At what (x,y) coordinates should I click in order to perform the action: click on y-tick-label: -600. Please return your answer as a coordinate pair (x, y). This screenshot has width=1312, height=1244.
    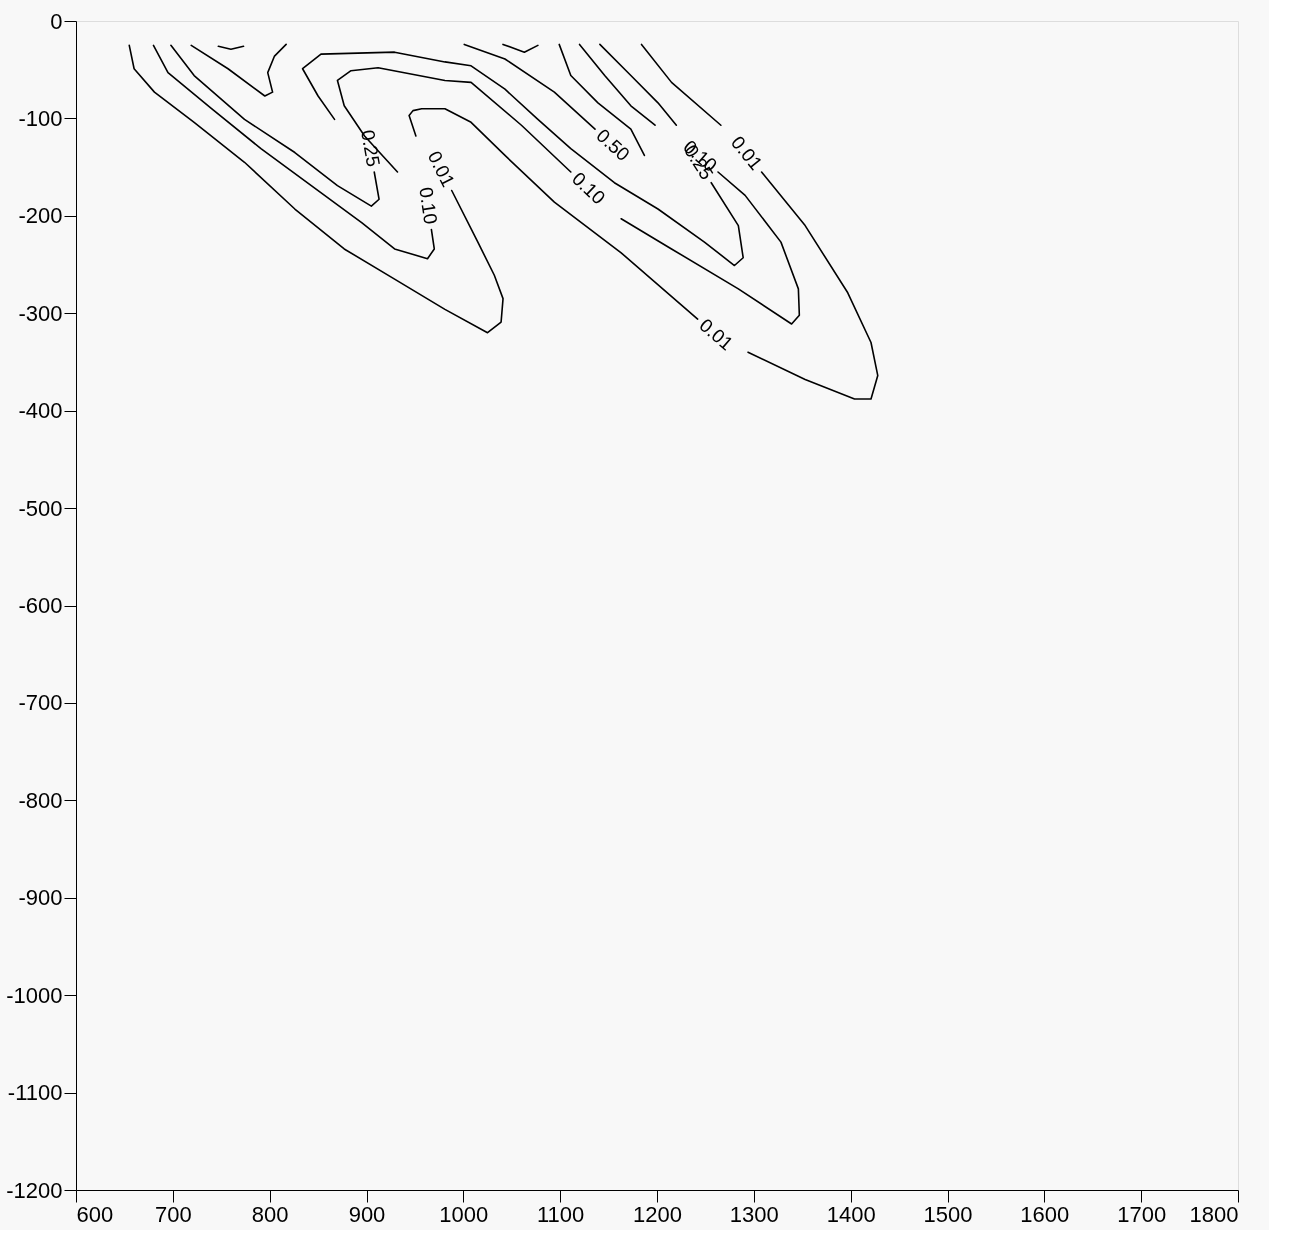
    Looking at the image, I should click on (40, 605).